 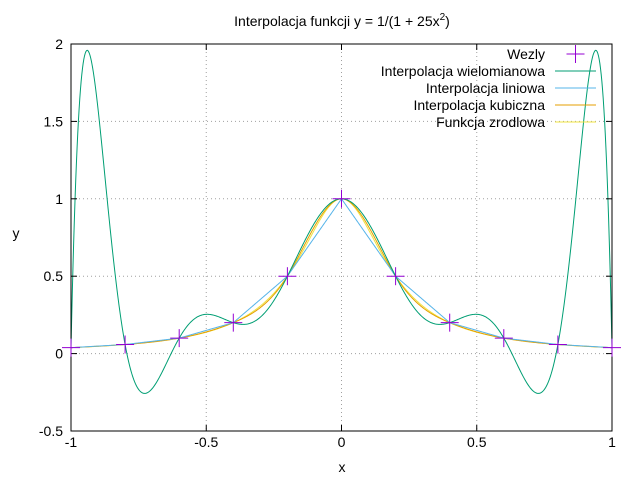 What do you see at coordinates (59, 354) in the screenshot?
I see `y-tick-label: 0` at bounding box center [59, 354].